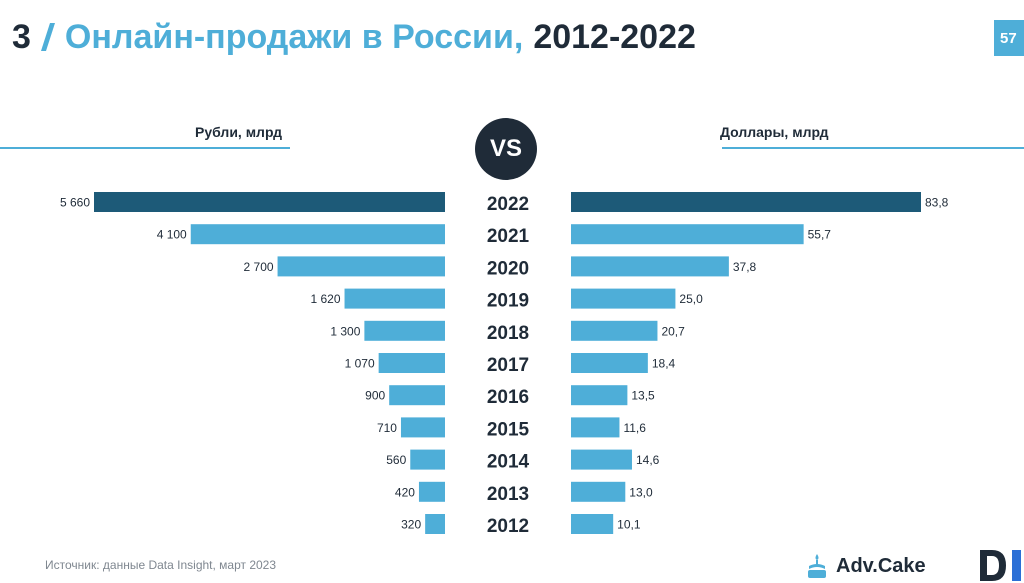 Image resolution: width=1024 pixels, height=583 pixels. Describe the element at coordinates (643, 396) in the screenshot. I see `dollars-value-label: 13,5` at that location.